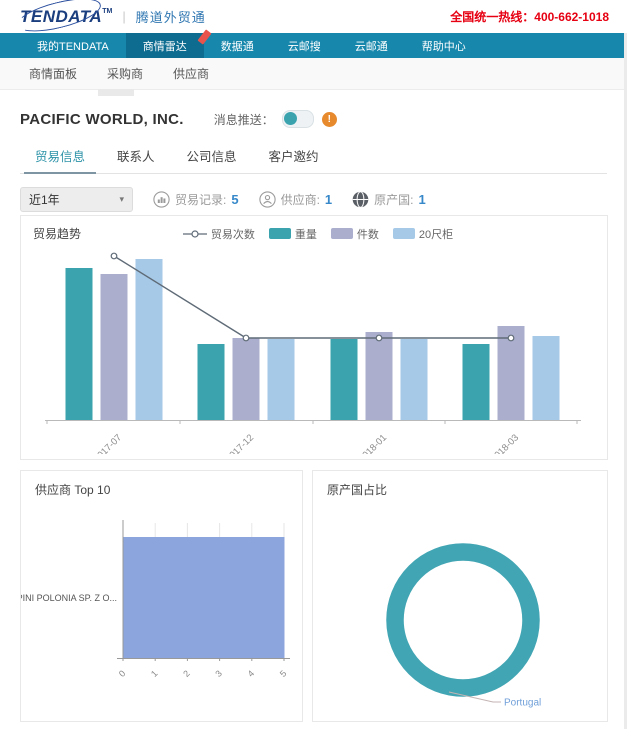  What do you see at coordinates (57, 234) in the screenshot?
I see `trend-chart-title: 贸易趋势` at bounding box center [57, 234].